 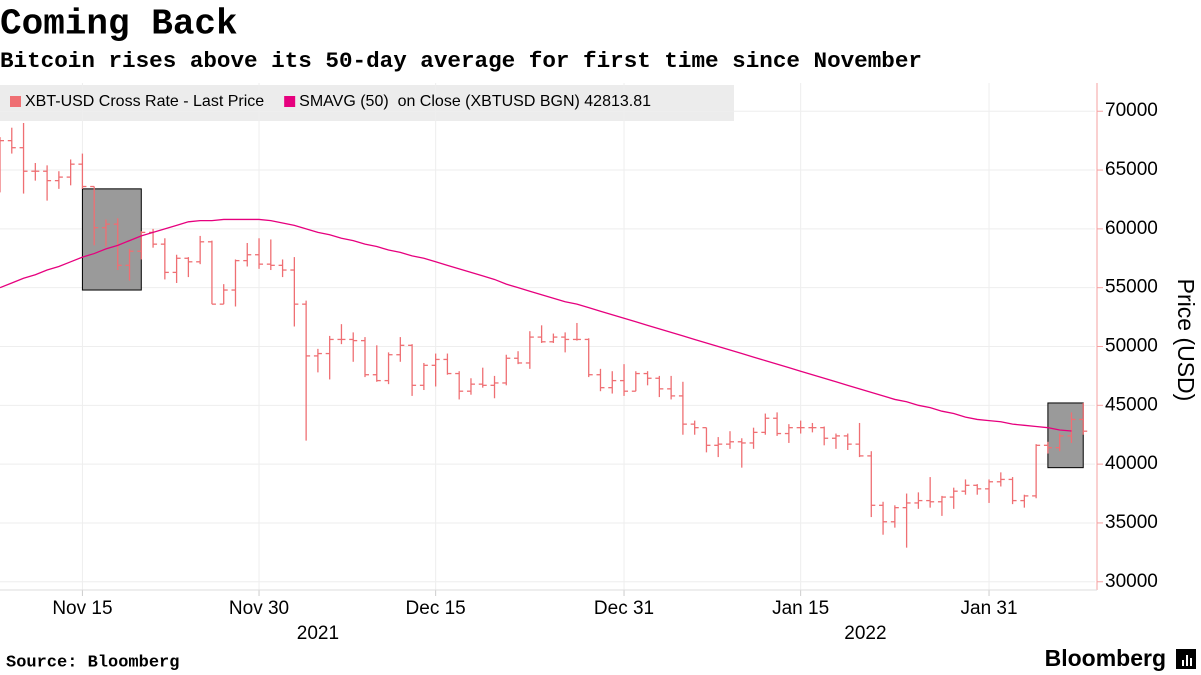 I want to click on y-tick-label: 55000, so click(x=1131, y=287).